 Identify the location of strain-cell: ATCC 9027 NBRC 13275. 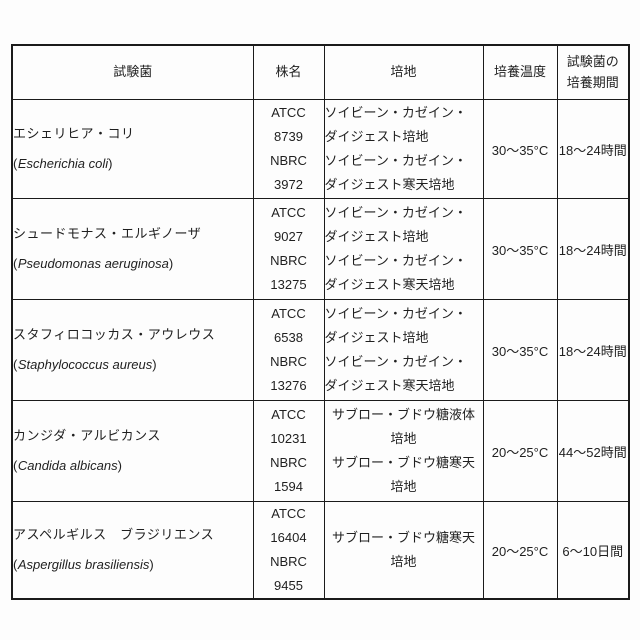
(288, 249).